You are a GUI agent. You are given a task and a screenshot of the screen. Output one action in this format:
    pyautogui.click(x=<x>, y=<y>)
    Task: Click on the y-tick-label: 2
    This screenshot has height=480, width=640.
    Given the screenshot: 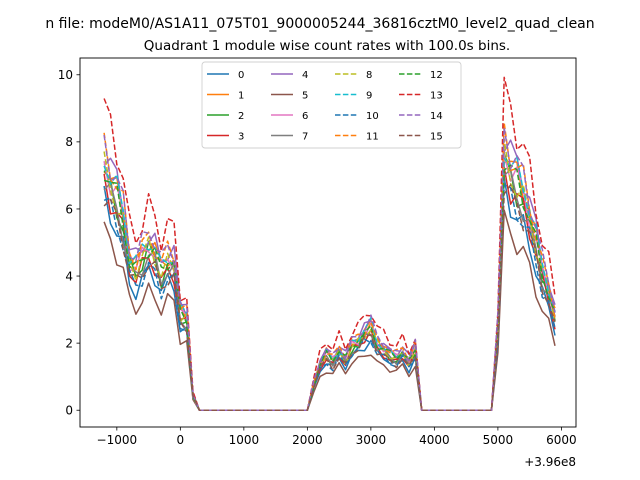 What is the action you would take?
    pyautogui.click(x=69, y=343)
    